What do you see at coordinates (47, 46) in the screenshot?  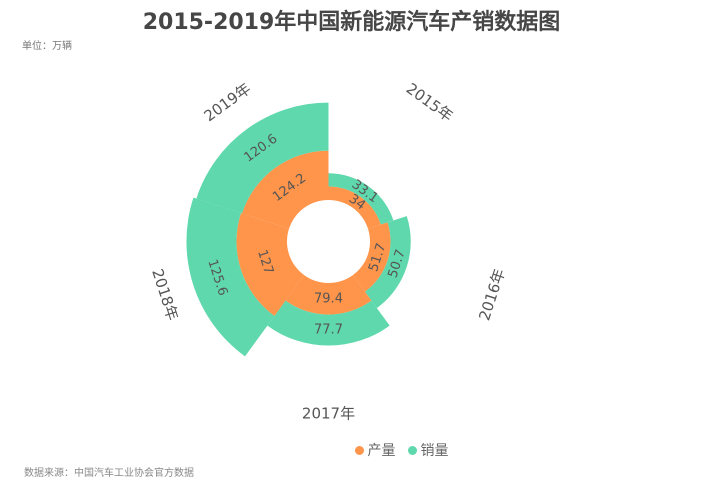 I see `chart-subtitle: 单位：万辆` at bounding box center [47, 46].